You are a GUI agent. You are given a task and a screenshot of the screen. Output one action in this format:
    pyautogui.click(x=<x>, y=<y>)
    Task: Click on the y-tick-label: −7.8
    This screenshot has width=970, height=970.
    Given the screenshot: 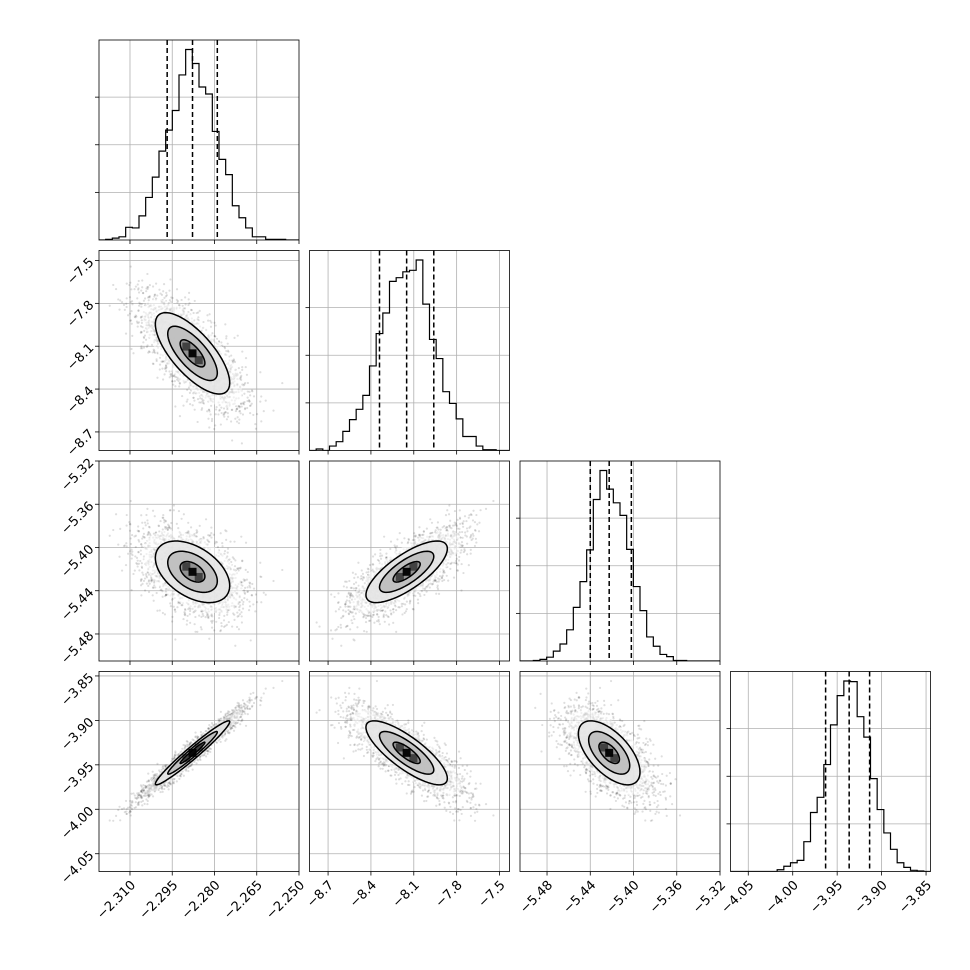 What is the action you would take?
    pyautogui.click(x=80, y=314)
    